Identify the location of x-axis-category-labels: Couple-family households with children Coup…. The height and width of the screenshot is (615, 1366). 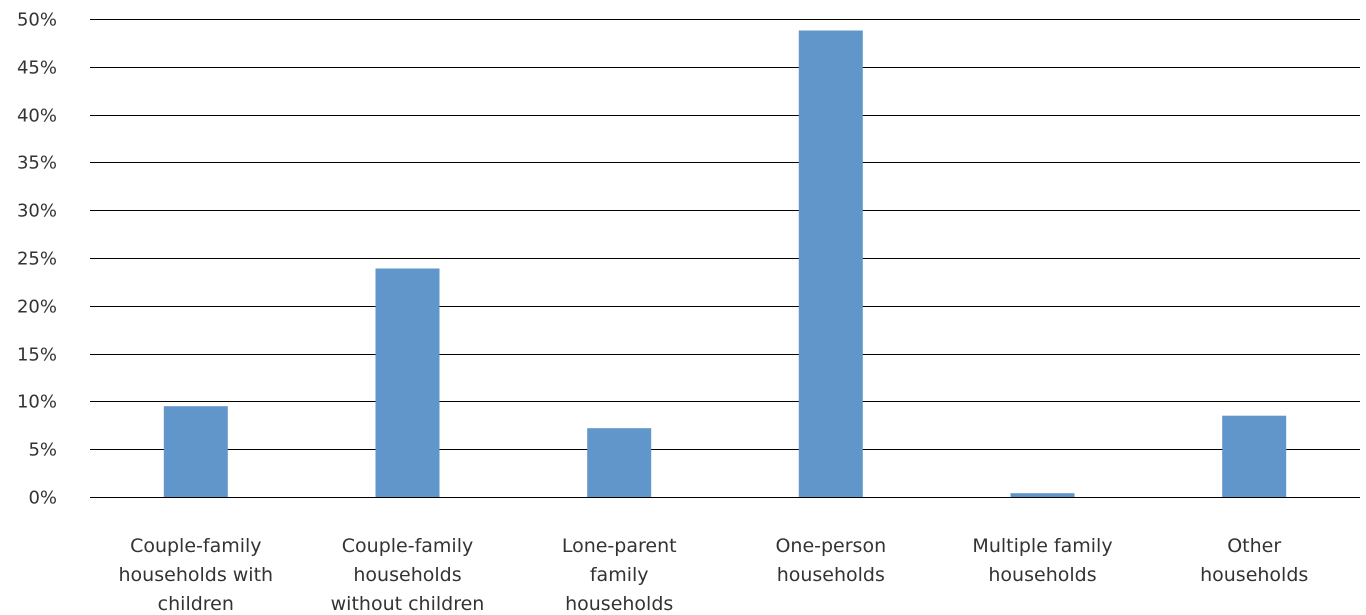
(714, 575).